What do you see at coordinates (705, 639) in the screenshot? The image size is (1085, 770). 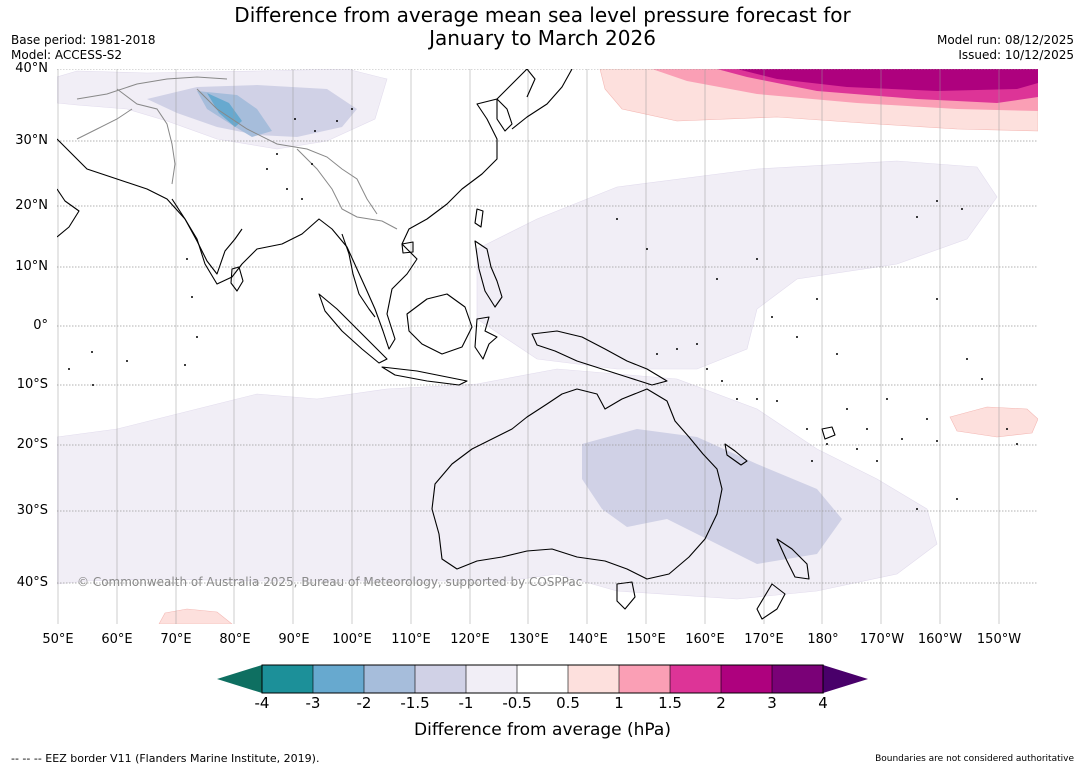 I see `lon-label-160e: 160°E` at bounding box center [705, 639].